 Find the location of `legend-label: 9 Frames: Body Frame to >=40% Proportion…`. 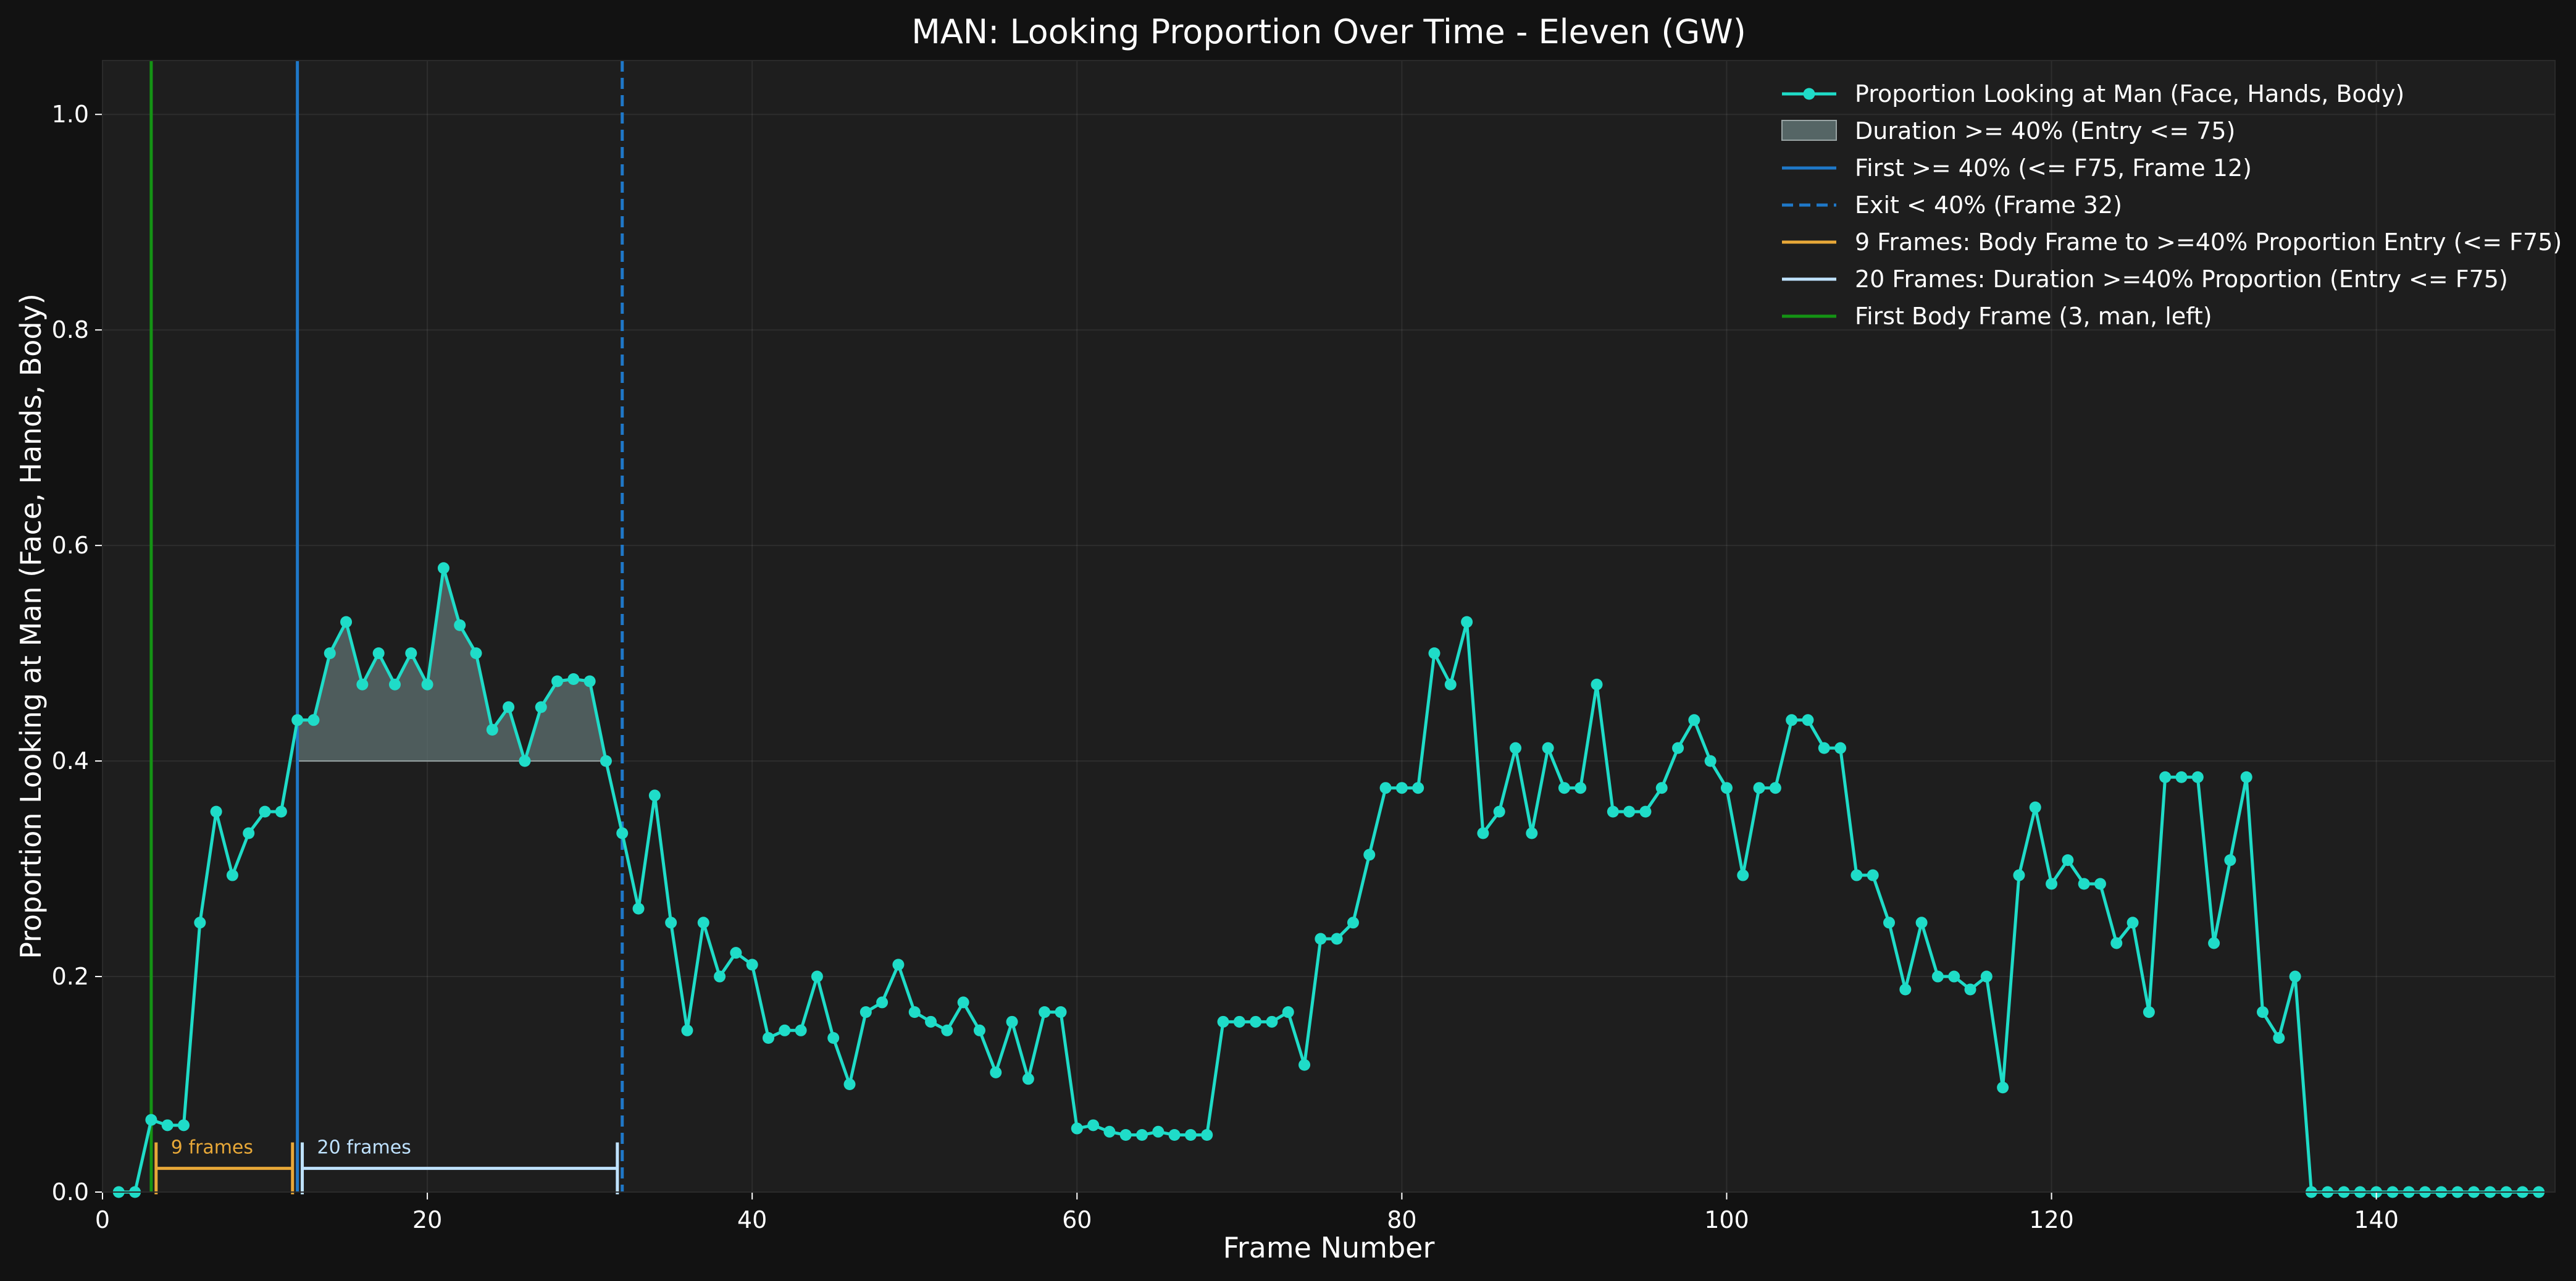

legend-label: 9 Frames: Body Frame to >=40% Proportion… is located at coordinates (2208, 243).